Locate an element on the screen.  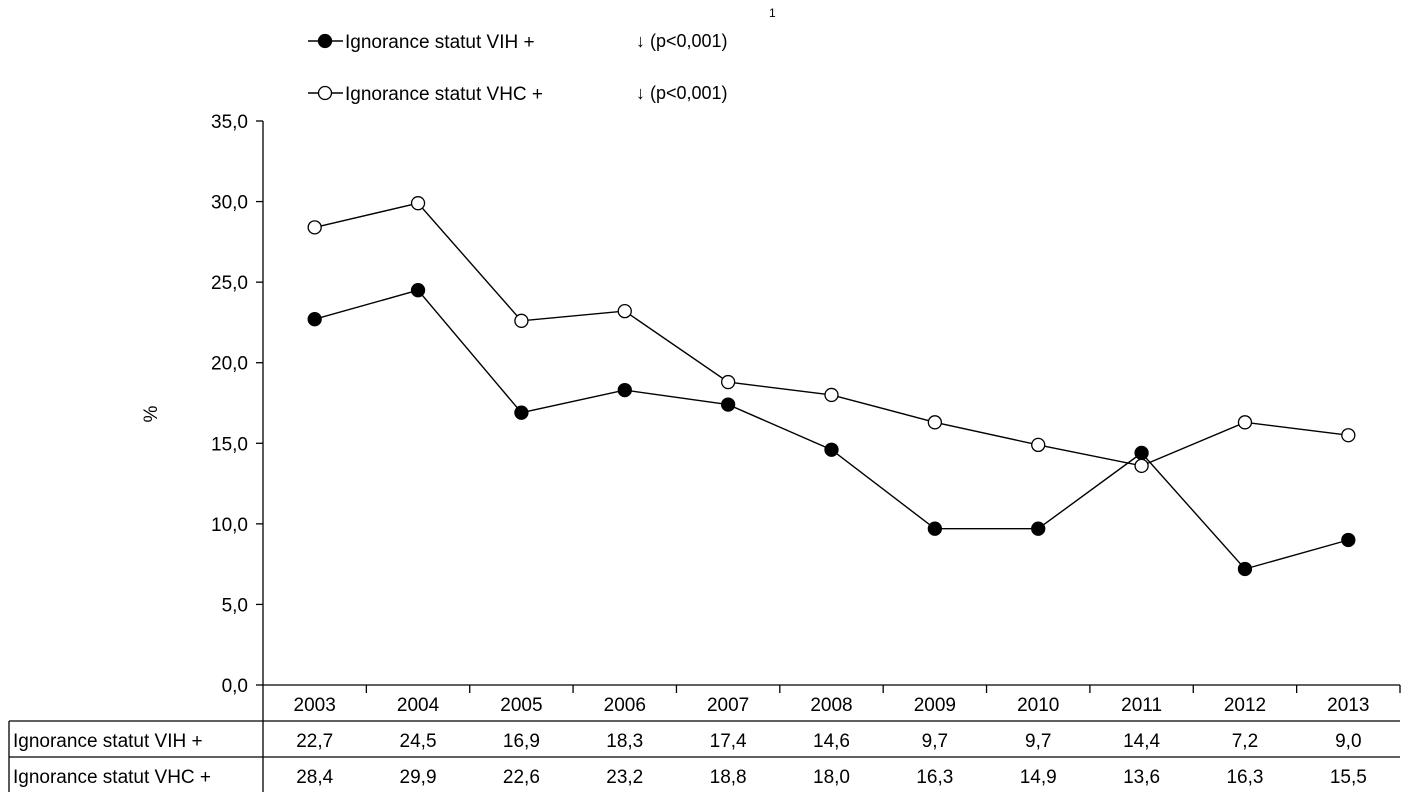
table-row-label: Ignorance statut VIH + is located at coordinates (108, 741).